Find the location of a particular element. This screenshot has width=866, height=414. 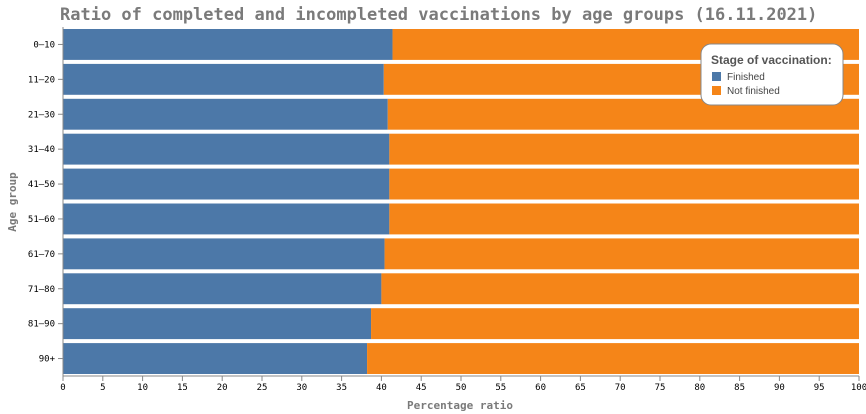

x-tick-label: 60 is located at coordinates (540, 388).